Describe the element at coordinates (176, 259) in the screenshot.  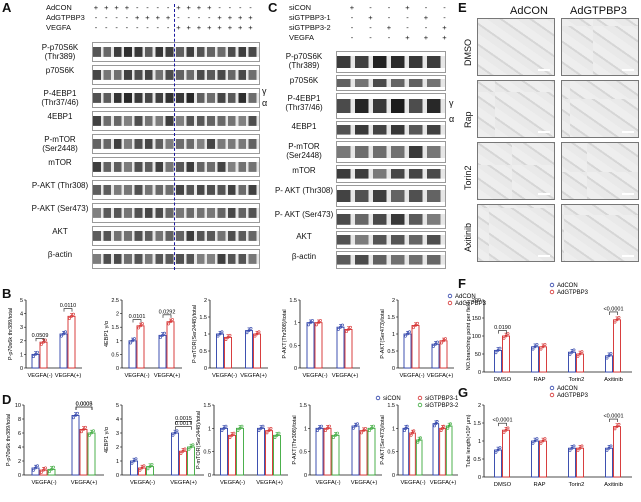
I see `panel-a-blot-band` at that location.